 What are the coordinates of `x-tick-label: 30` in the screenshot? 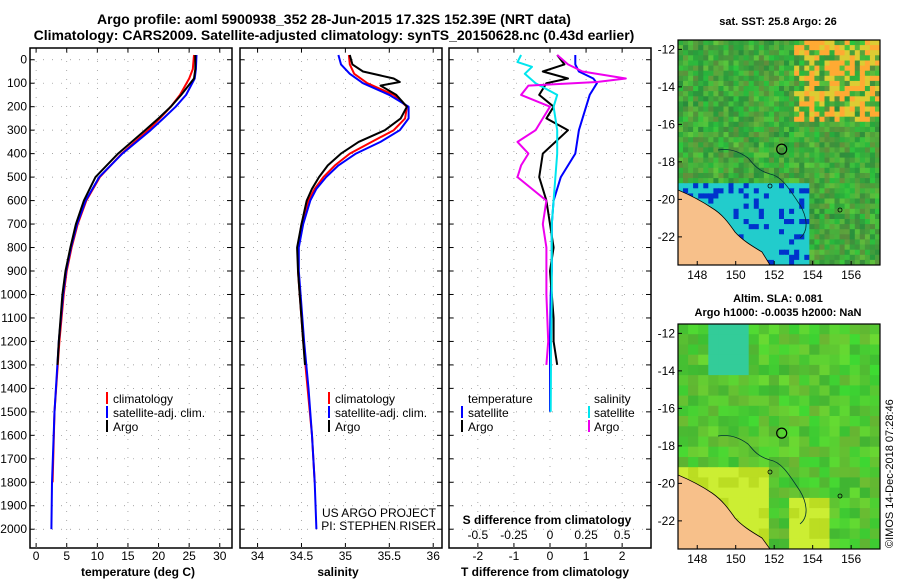 It's located at (220, 556).